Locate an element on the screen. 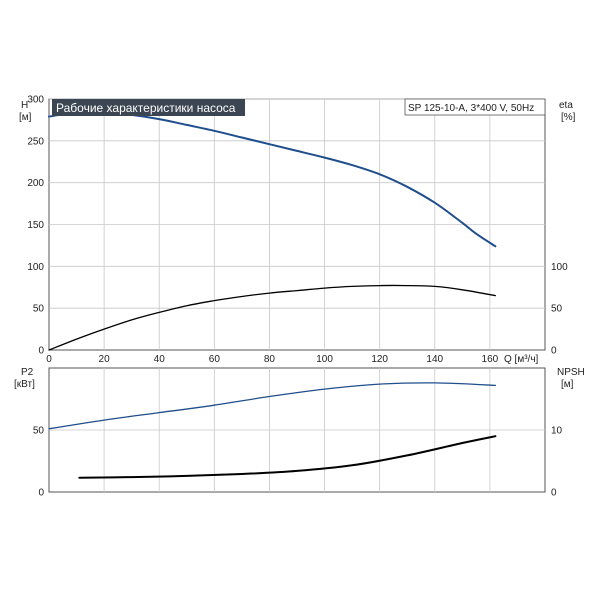 The width and height of the screenshot is (600, 600). upper-left-tick-label: 150 is located at coordinates (35, 225).